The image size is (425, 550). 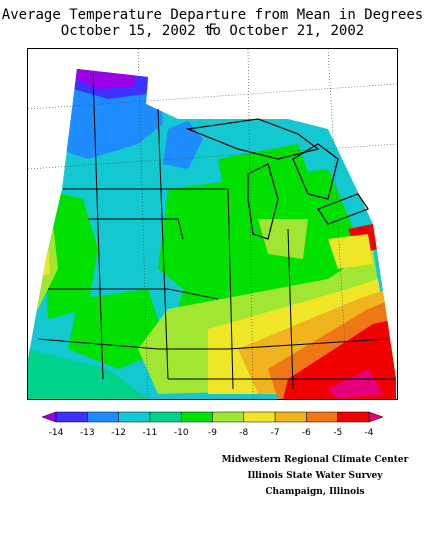 I want to click on credit-line-3: Champaign, Illinois, so click(x=315, y=492).